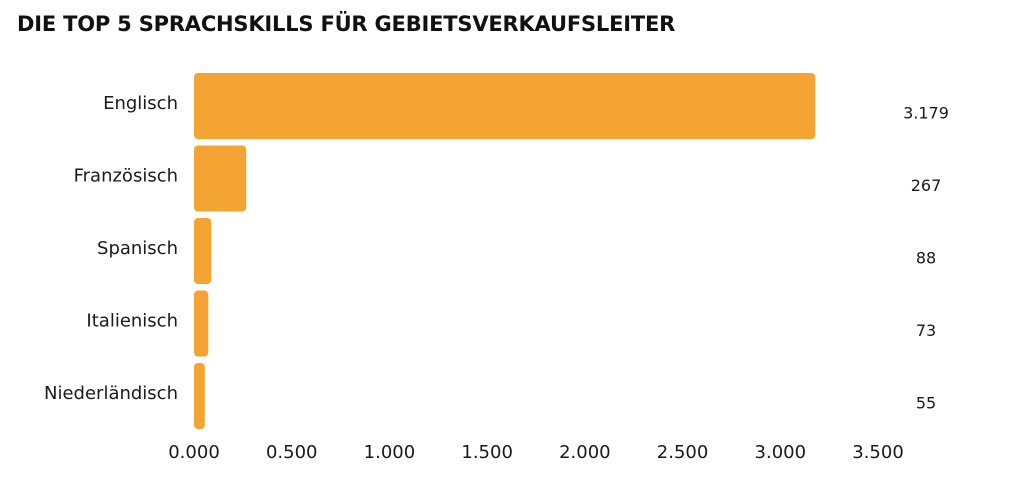  Describe the element at coordinates (585, 452) in the screenshot. I see `x-tick-label: 2.000` at that location.